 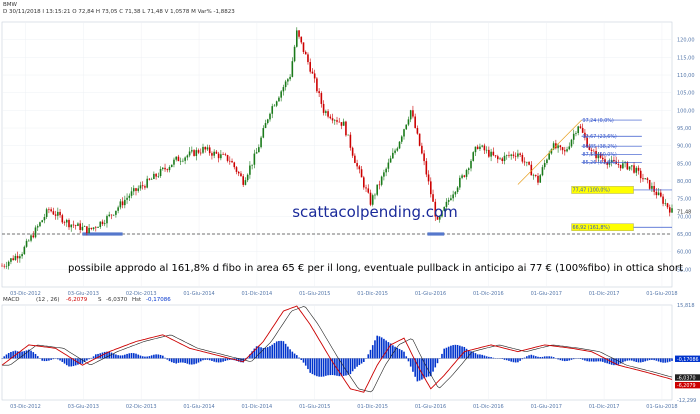 What do you see at coordinates (600, 163) in the screenshot?
I see `fib-label: 85,26 (61,8%)` at bounding box center [600, 163].